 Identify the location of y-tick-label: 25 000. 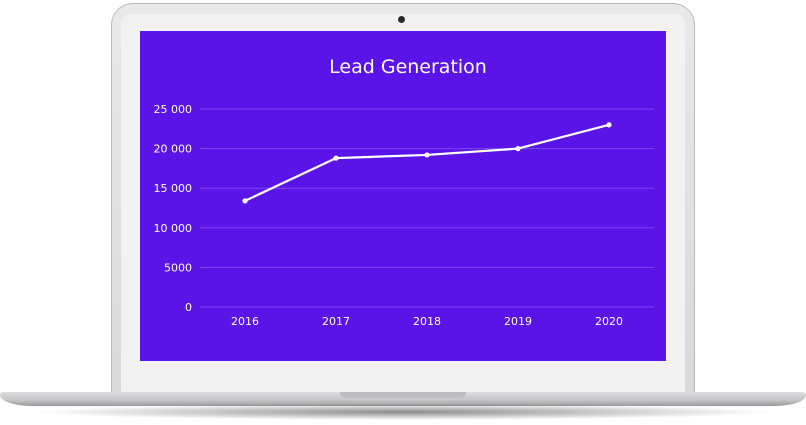
(173, 109).